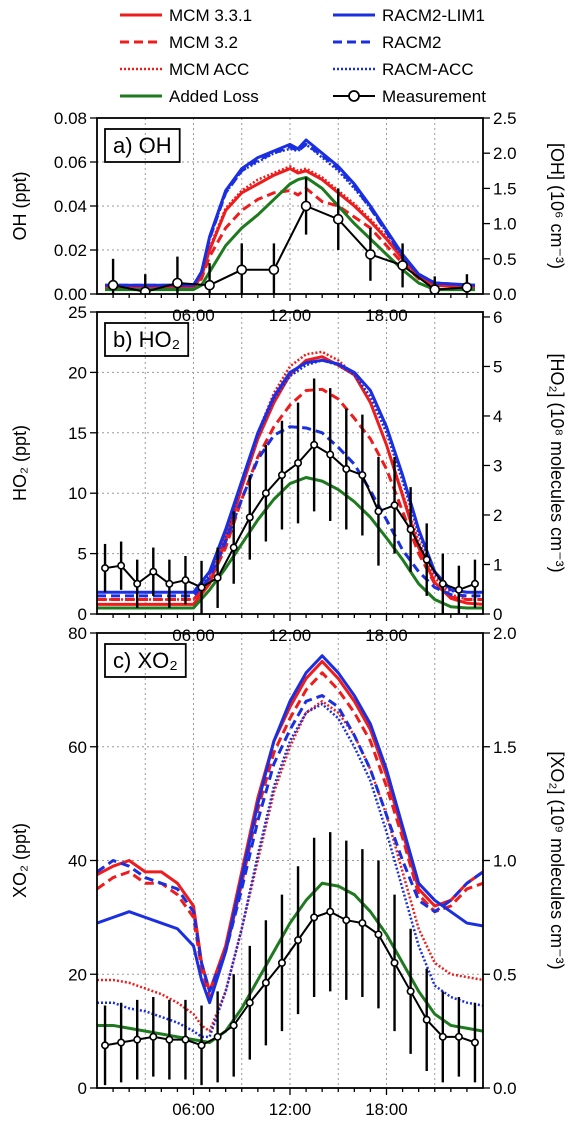 This screenshot has height=1122, width=569. Describe the element at coordinates (20, 205) in the screenshot. I see `y-axis-title: OH (ppt)` at that location.